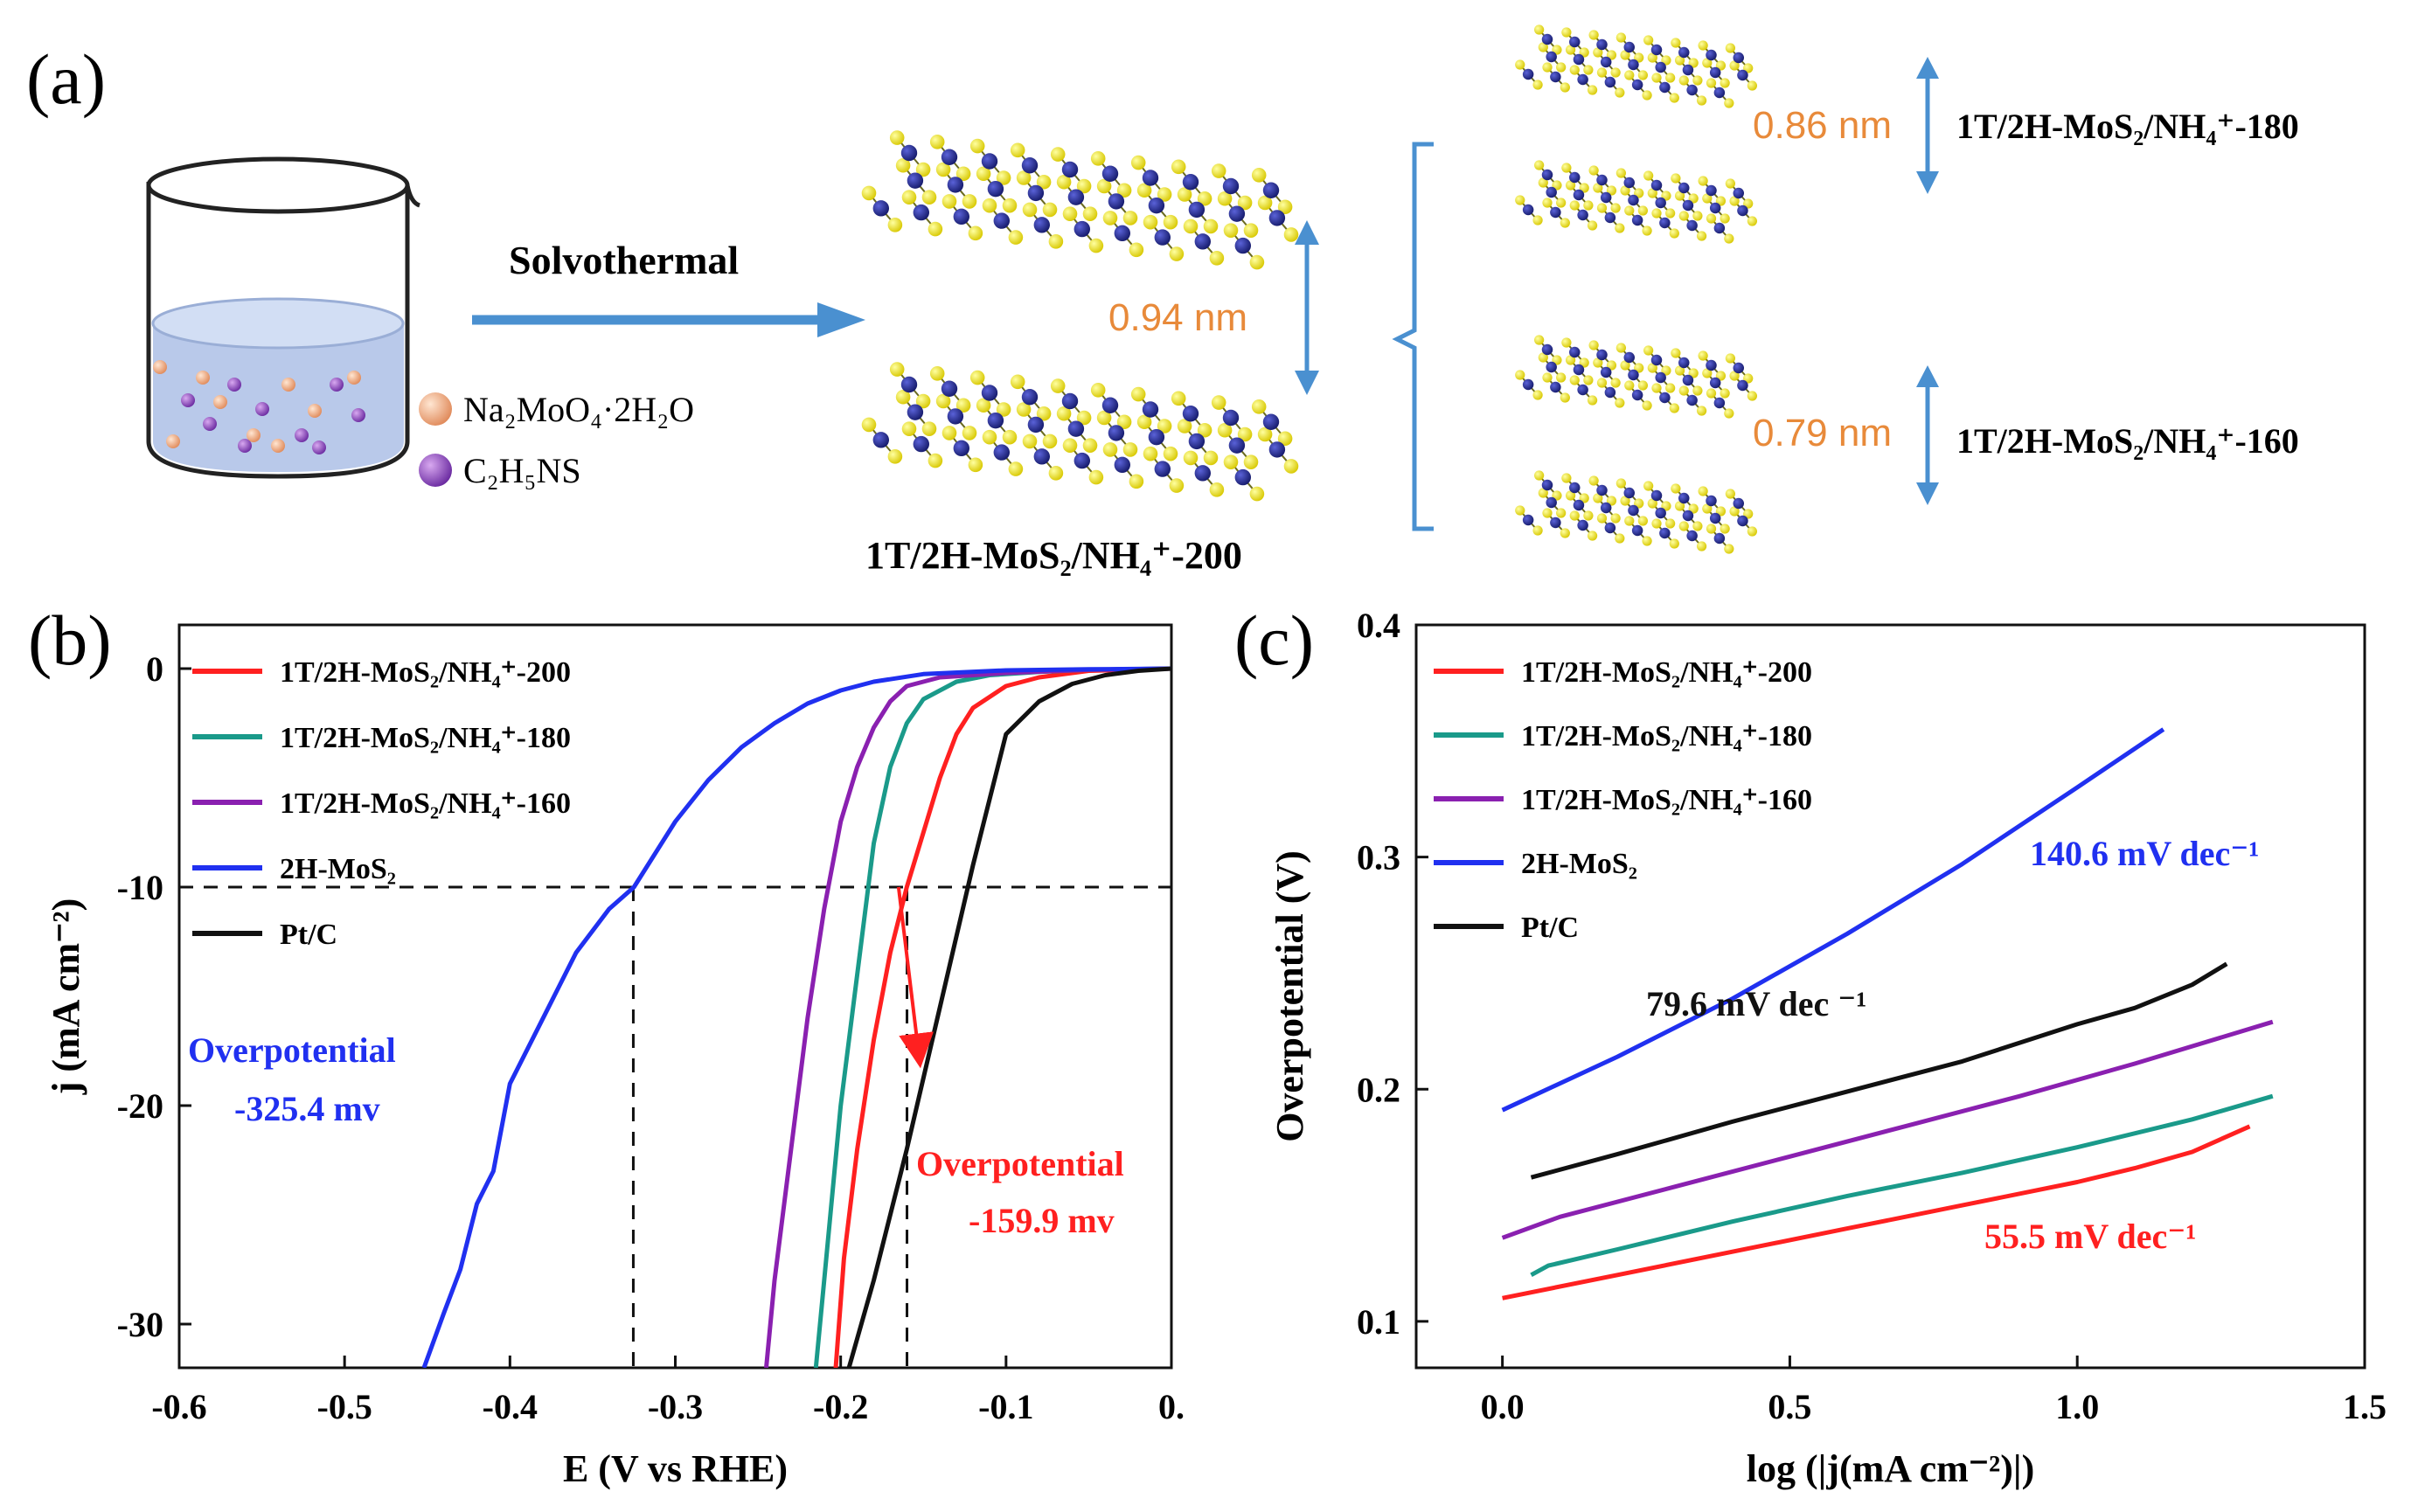 The image size is (2418, 1512). What do you see at coordinates (2090, 1236) in the screenshot?
I see `c-annot-slope-red: 55.5 mV dec⁻¹` at bounding box center [2090, 1236].